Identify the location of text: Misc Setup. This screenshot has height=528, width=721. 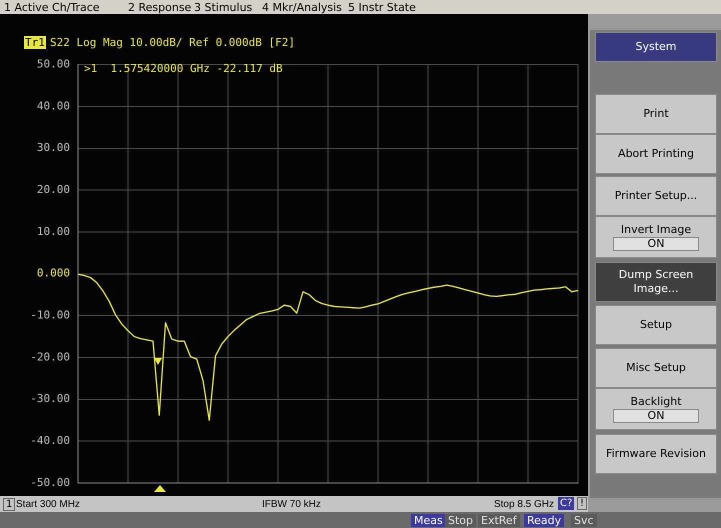
(656, 368).